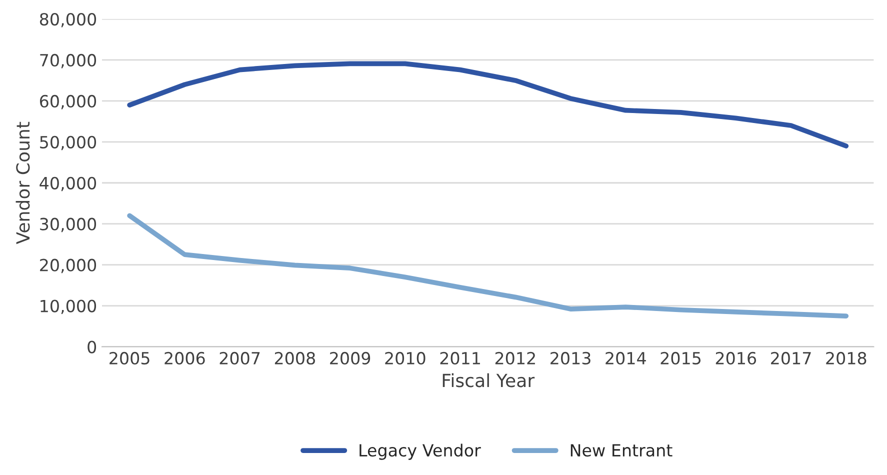 This screenshot has width=887, height=475. Describe the element at coordinates (736, 358) in the screenshot. I see `x-tick-label: 2016` at that location.